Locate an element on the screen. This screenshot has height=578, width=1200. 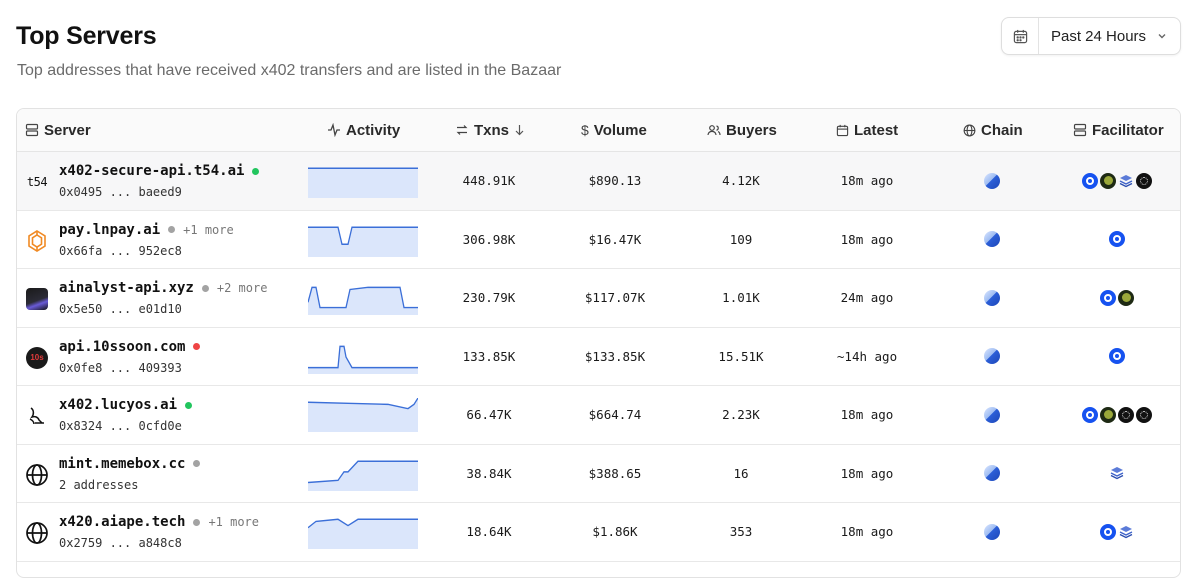
time-range-label: Past 24 Hours is located at coordinates (1099, 36).